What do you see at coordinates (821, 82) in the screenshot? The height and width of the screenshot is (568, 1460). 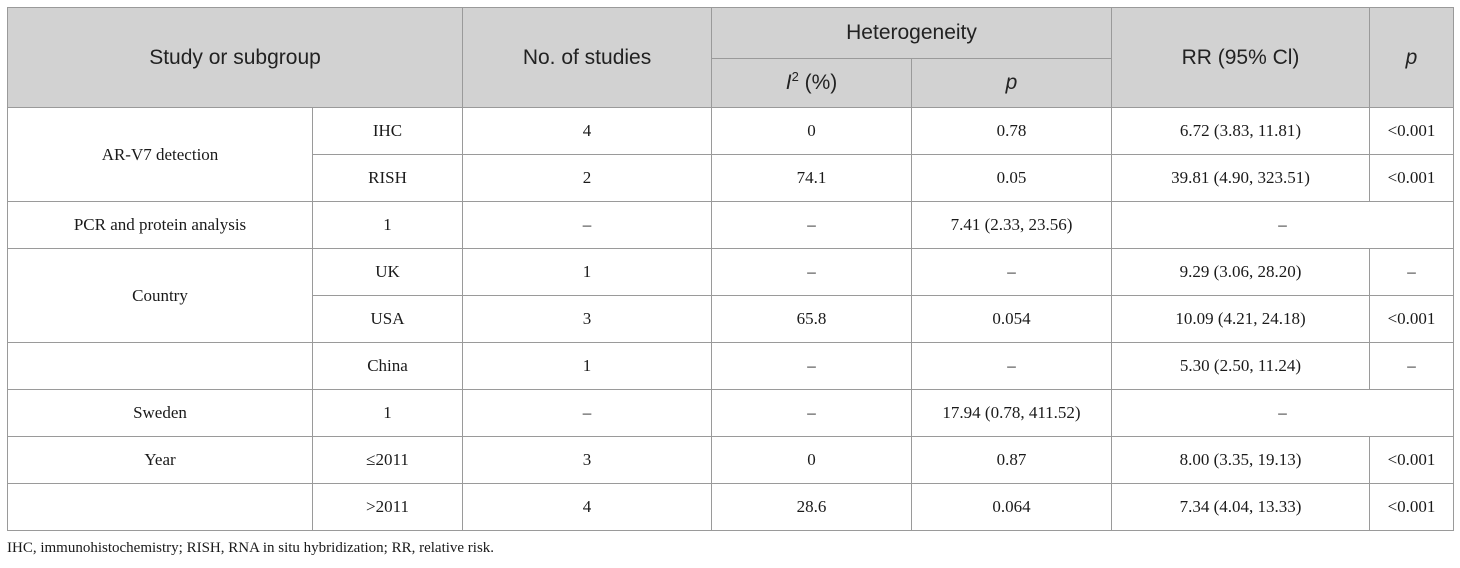 I see `i2-unit: (%)` at bounding box center [821, 82].